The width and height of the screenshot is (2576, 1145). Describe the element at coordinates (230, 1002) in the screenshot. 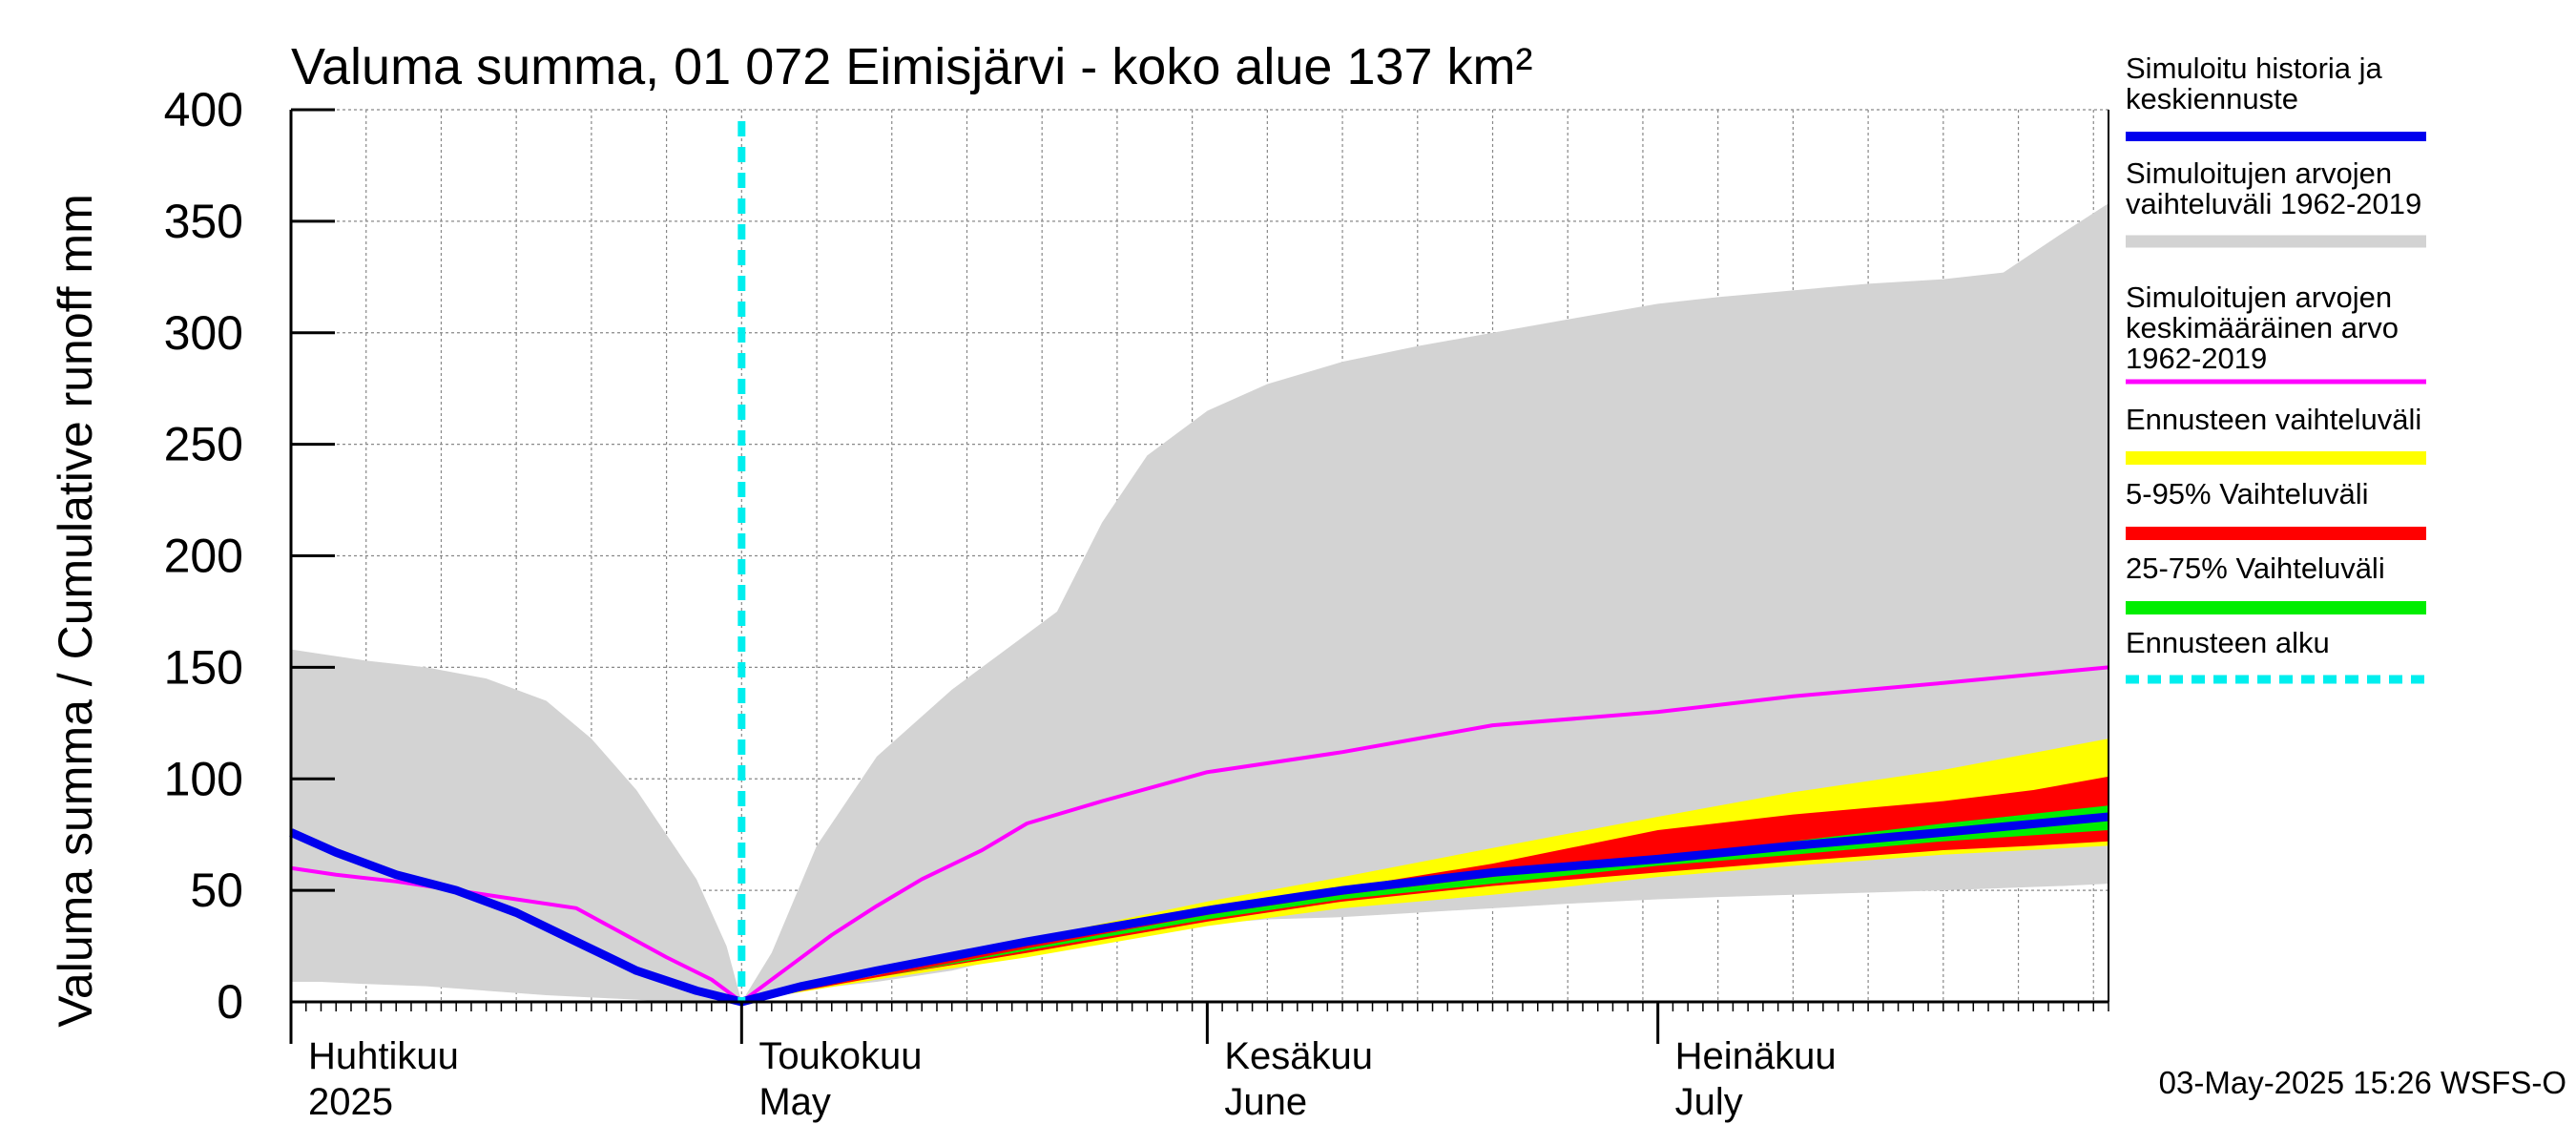

I see `y-tick-label: 0` at that location.